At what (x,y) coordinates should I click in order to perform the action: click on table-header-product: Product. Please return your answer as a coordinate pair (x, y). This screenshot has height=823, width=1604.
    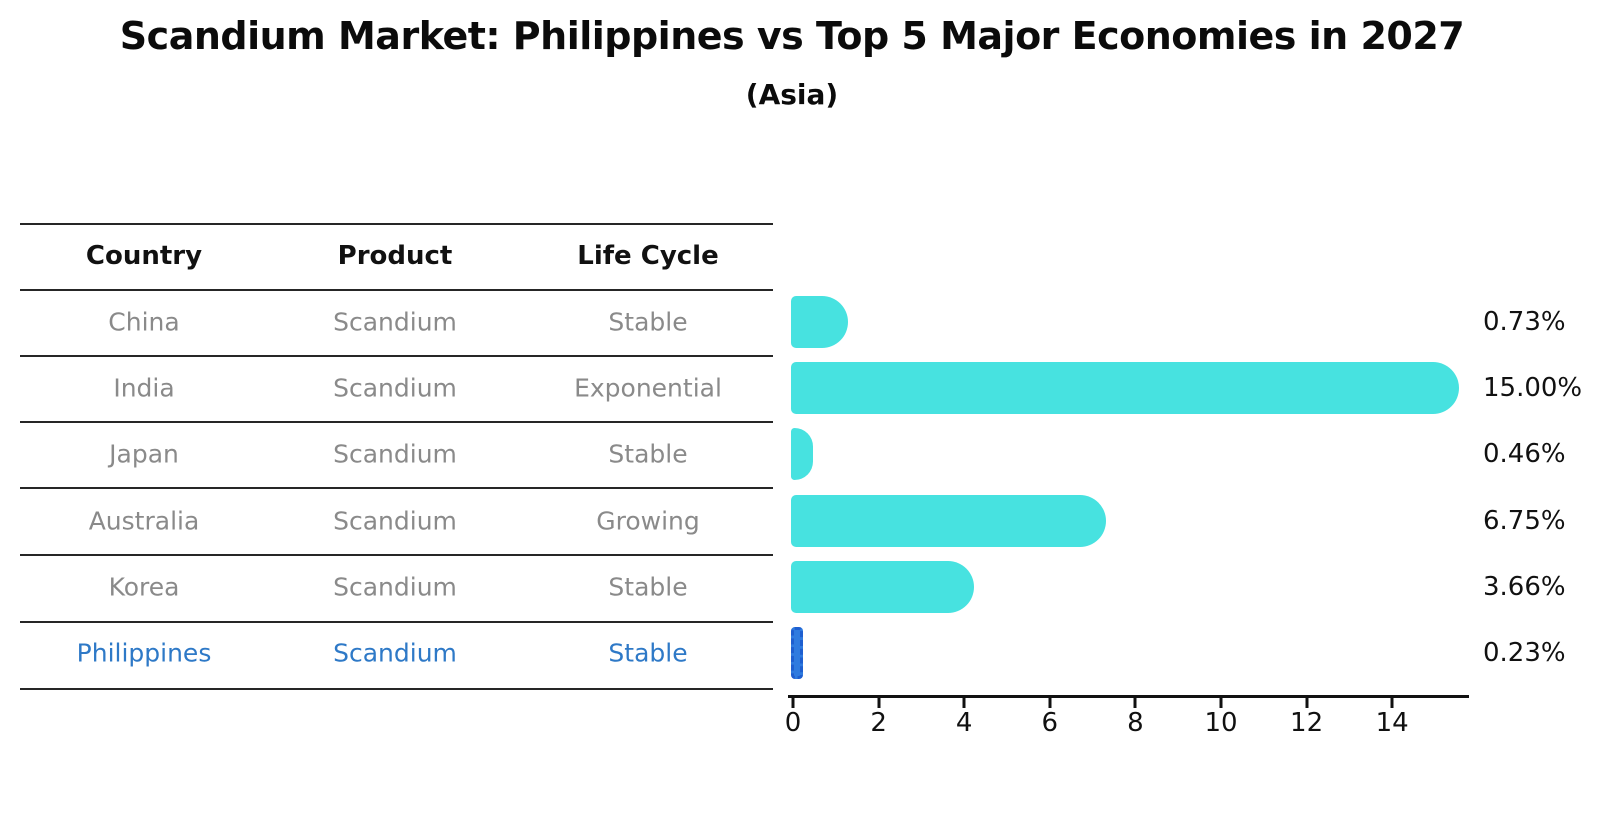
    Looking at the image, I should click on (395, 256).